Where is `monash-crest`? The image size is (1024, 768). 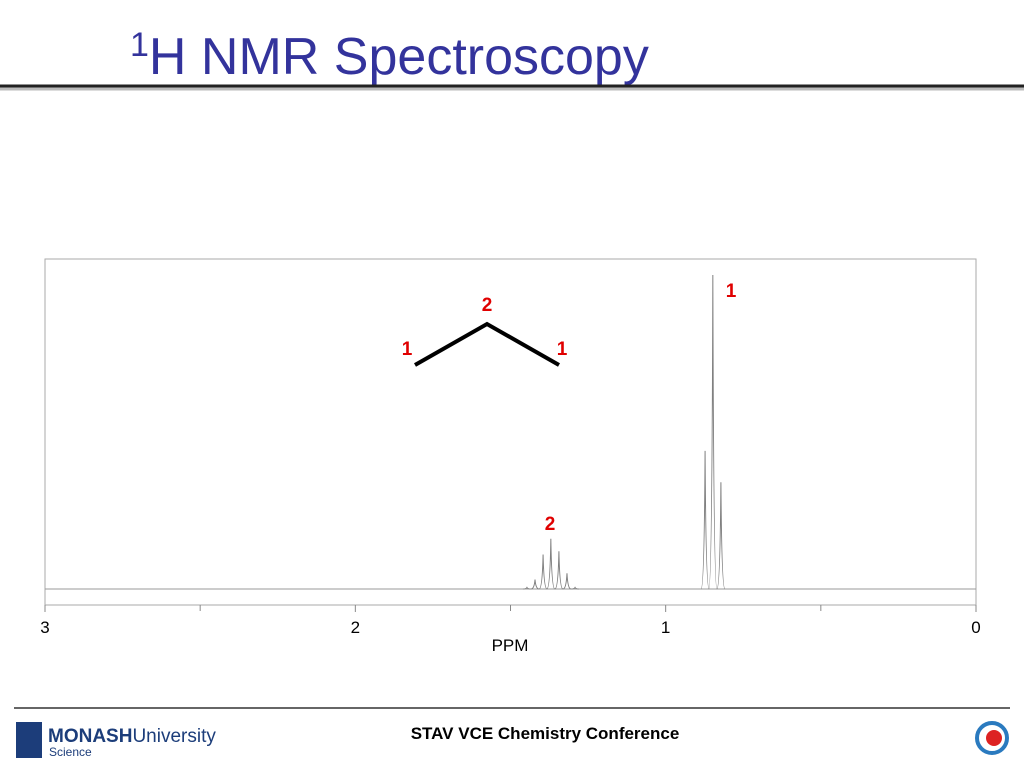
monash-crest is located at coordinates (29, 740).